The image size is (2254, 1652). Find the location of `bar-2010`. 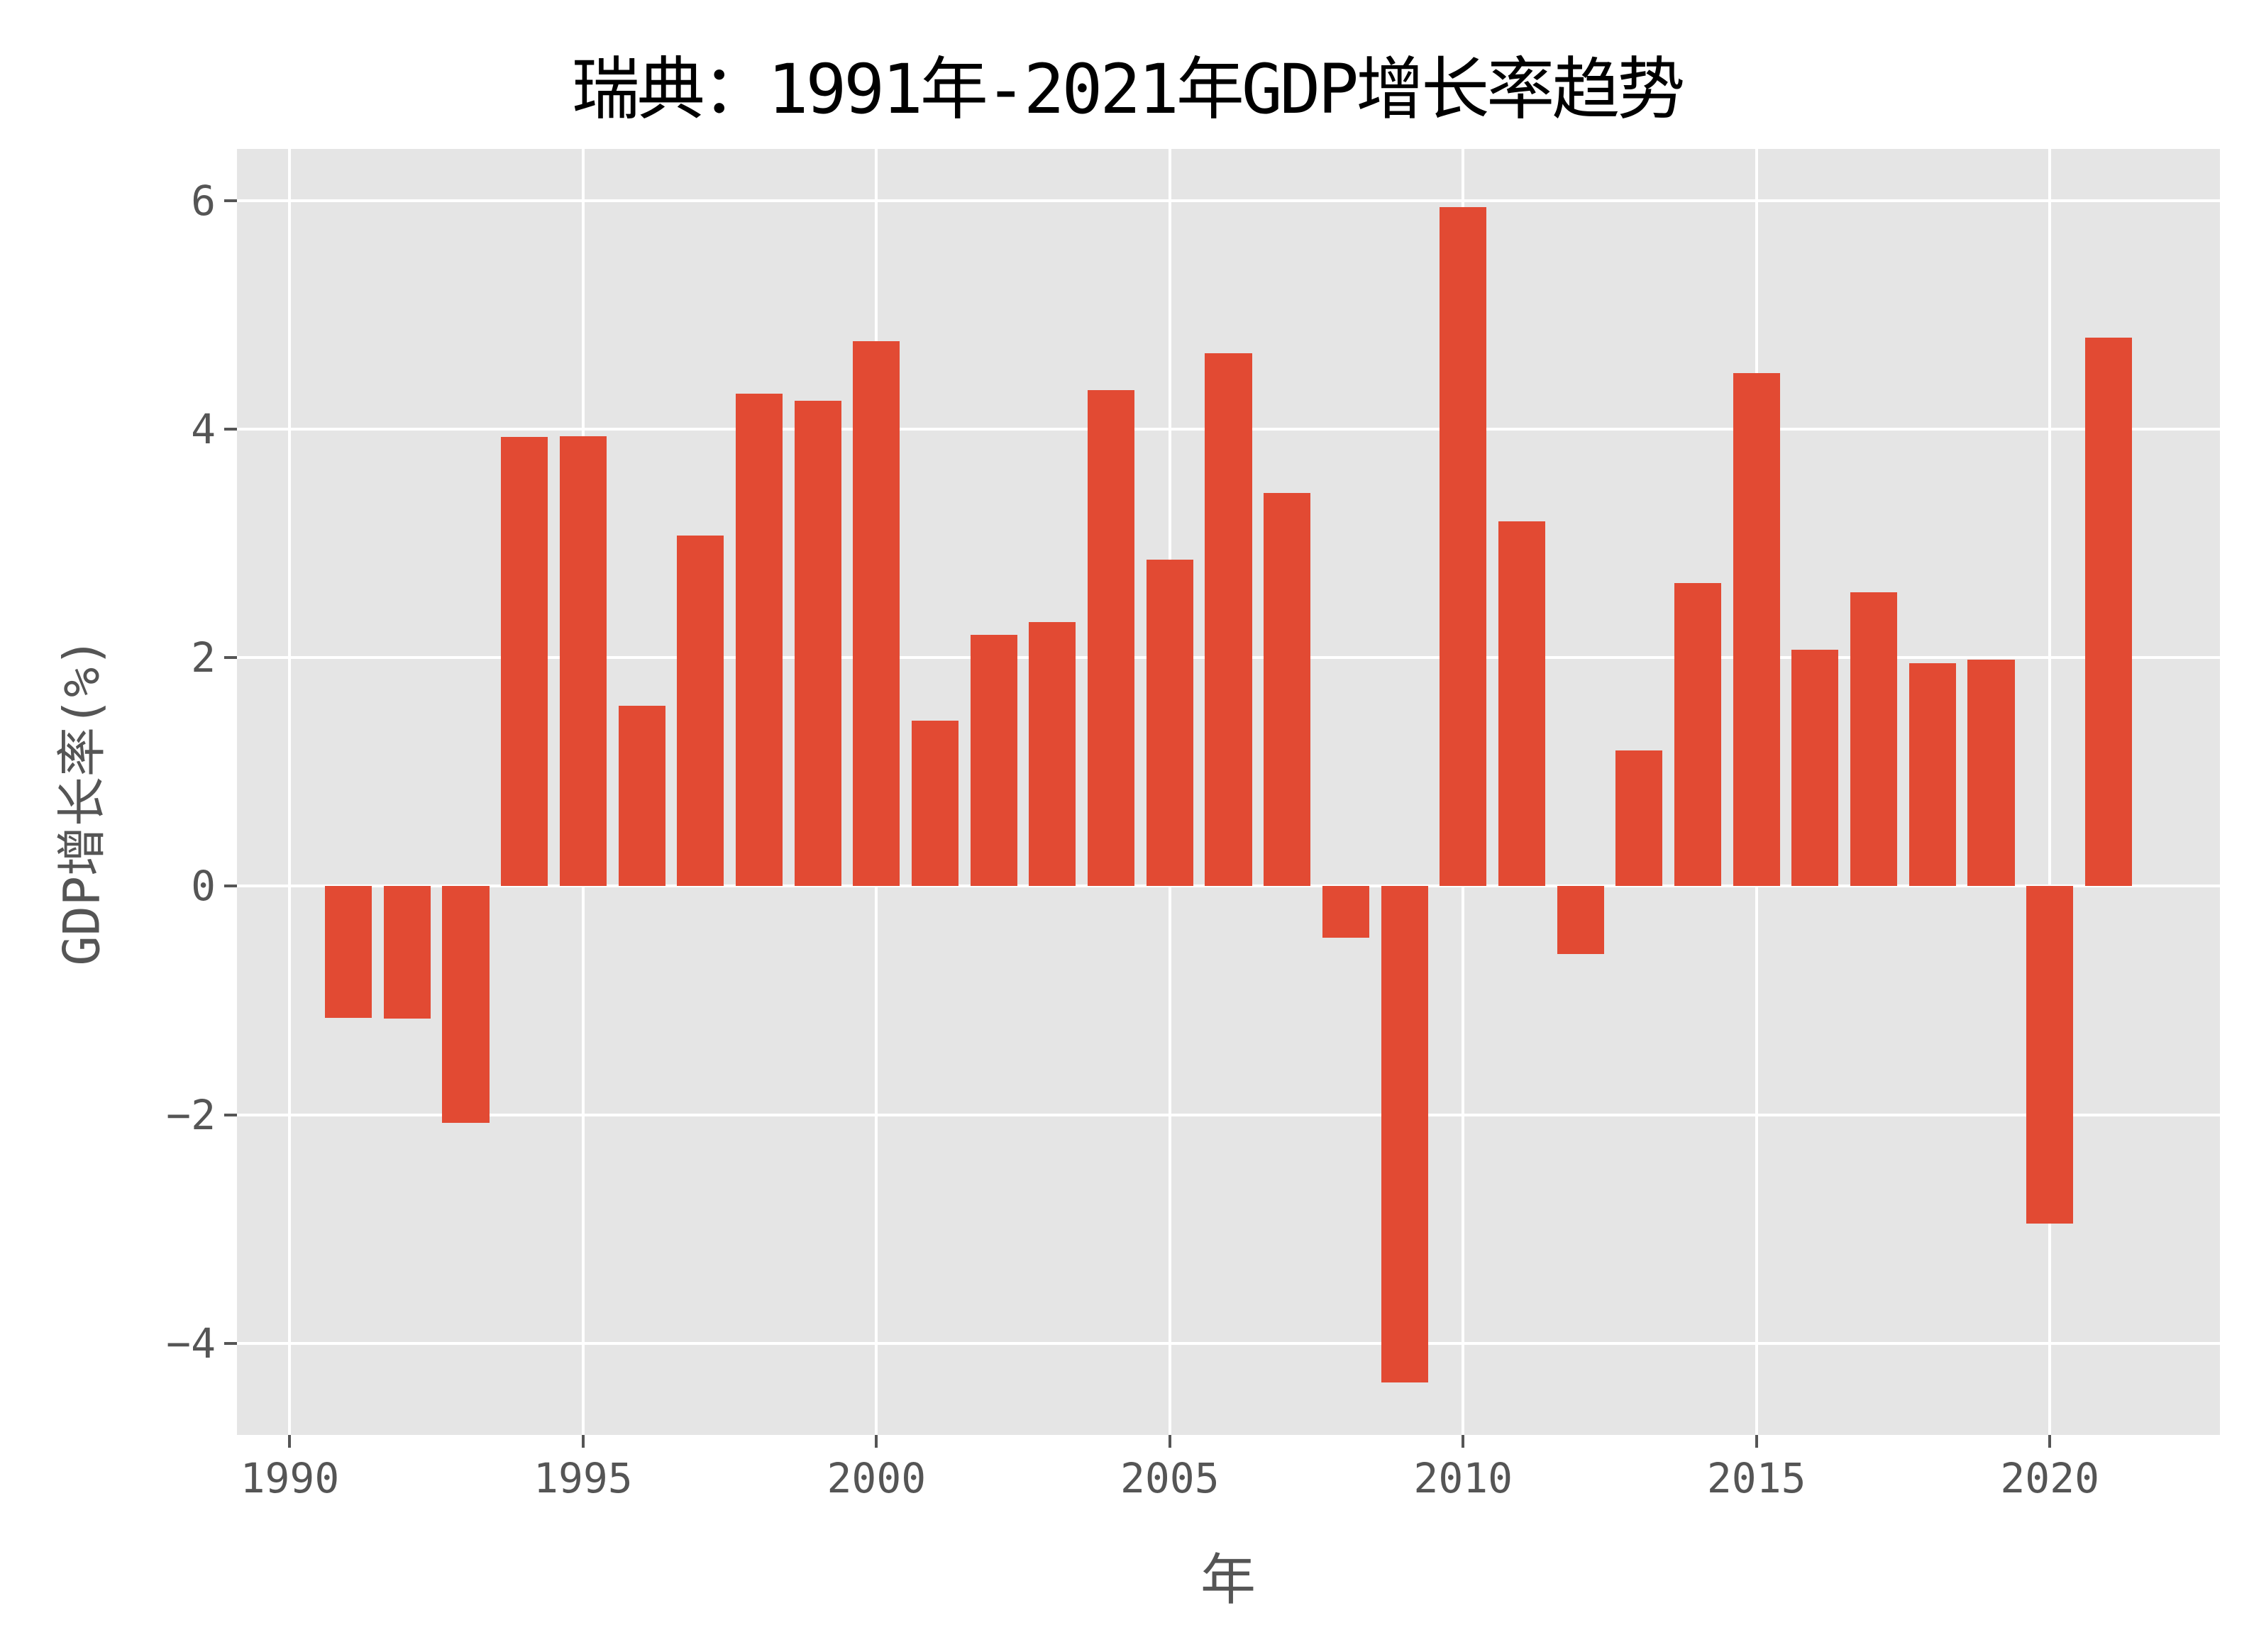

bar-2010 is located at coordinates (1463, 547).